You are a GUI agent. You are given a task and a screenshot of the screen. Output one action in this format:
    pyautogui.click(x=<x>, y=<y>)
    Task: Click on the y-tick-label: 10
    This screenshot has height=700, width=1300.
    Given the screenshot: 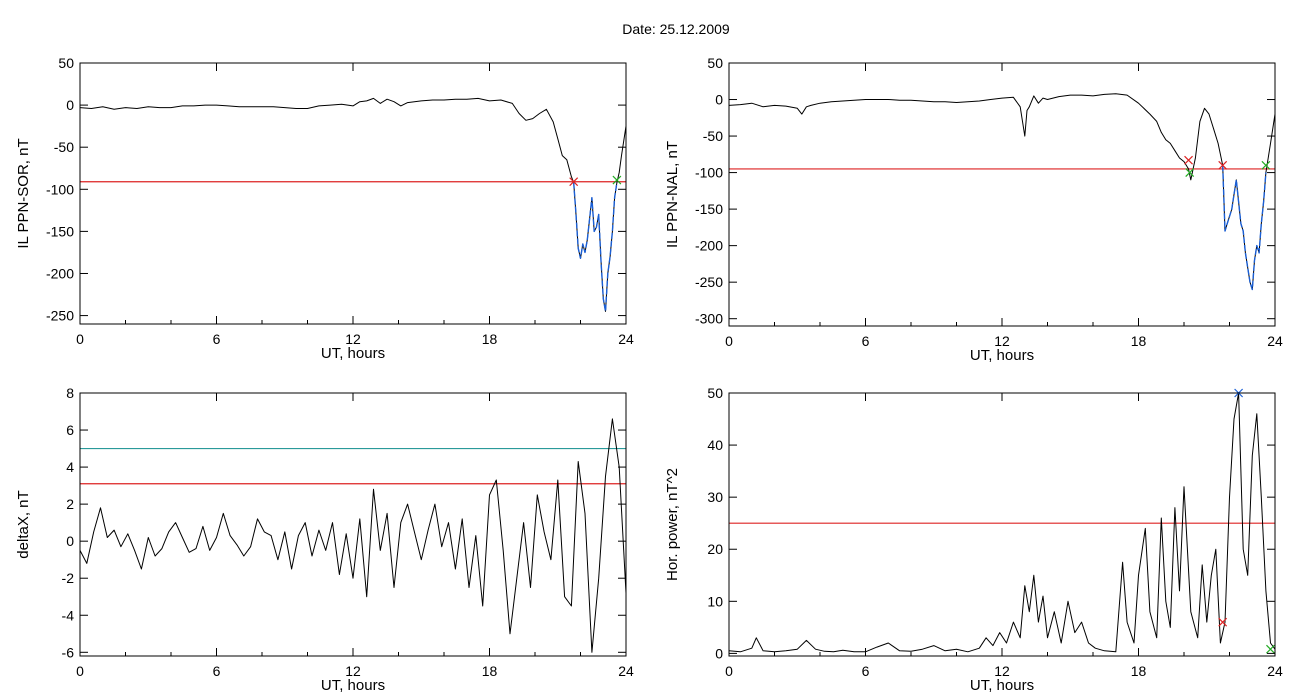 What is the action you would take?
    pyautogui.click(x=715, y=601)
    